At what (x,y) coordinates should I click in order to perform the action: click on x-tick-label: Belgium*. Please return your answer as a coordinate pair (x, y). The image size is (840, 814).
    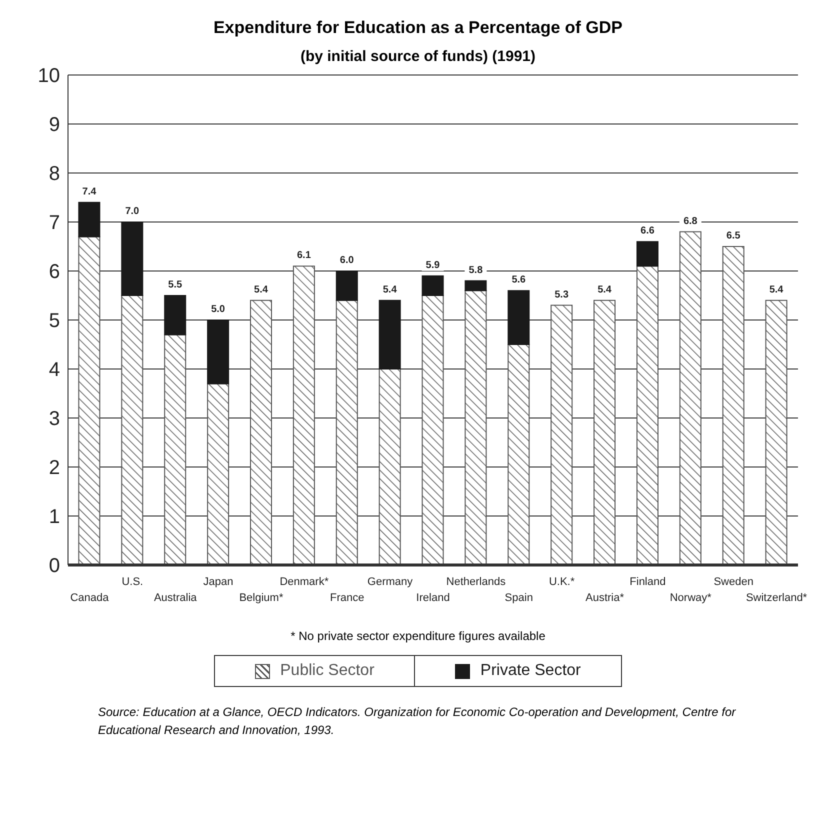
    Looking at the image, I should click on (261, 598).